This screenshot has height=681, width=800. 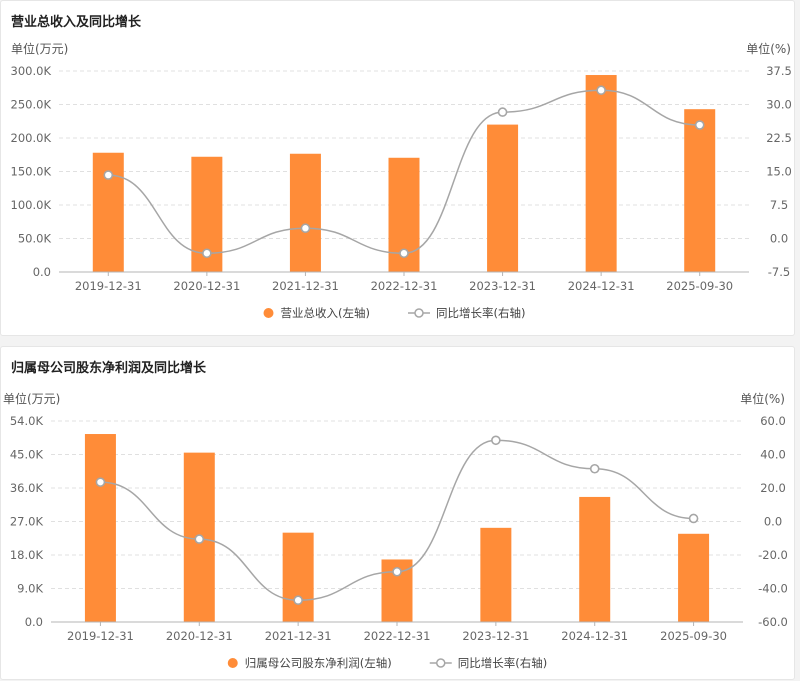 I want to click on right-tick-label: 40.0, so click(x=773, y=455).